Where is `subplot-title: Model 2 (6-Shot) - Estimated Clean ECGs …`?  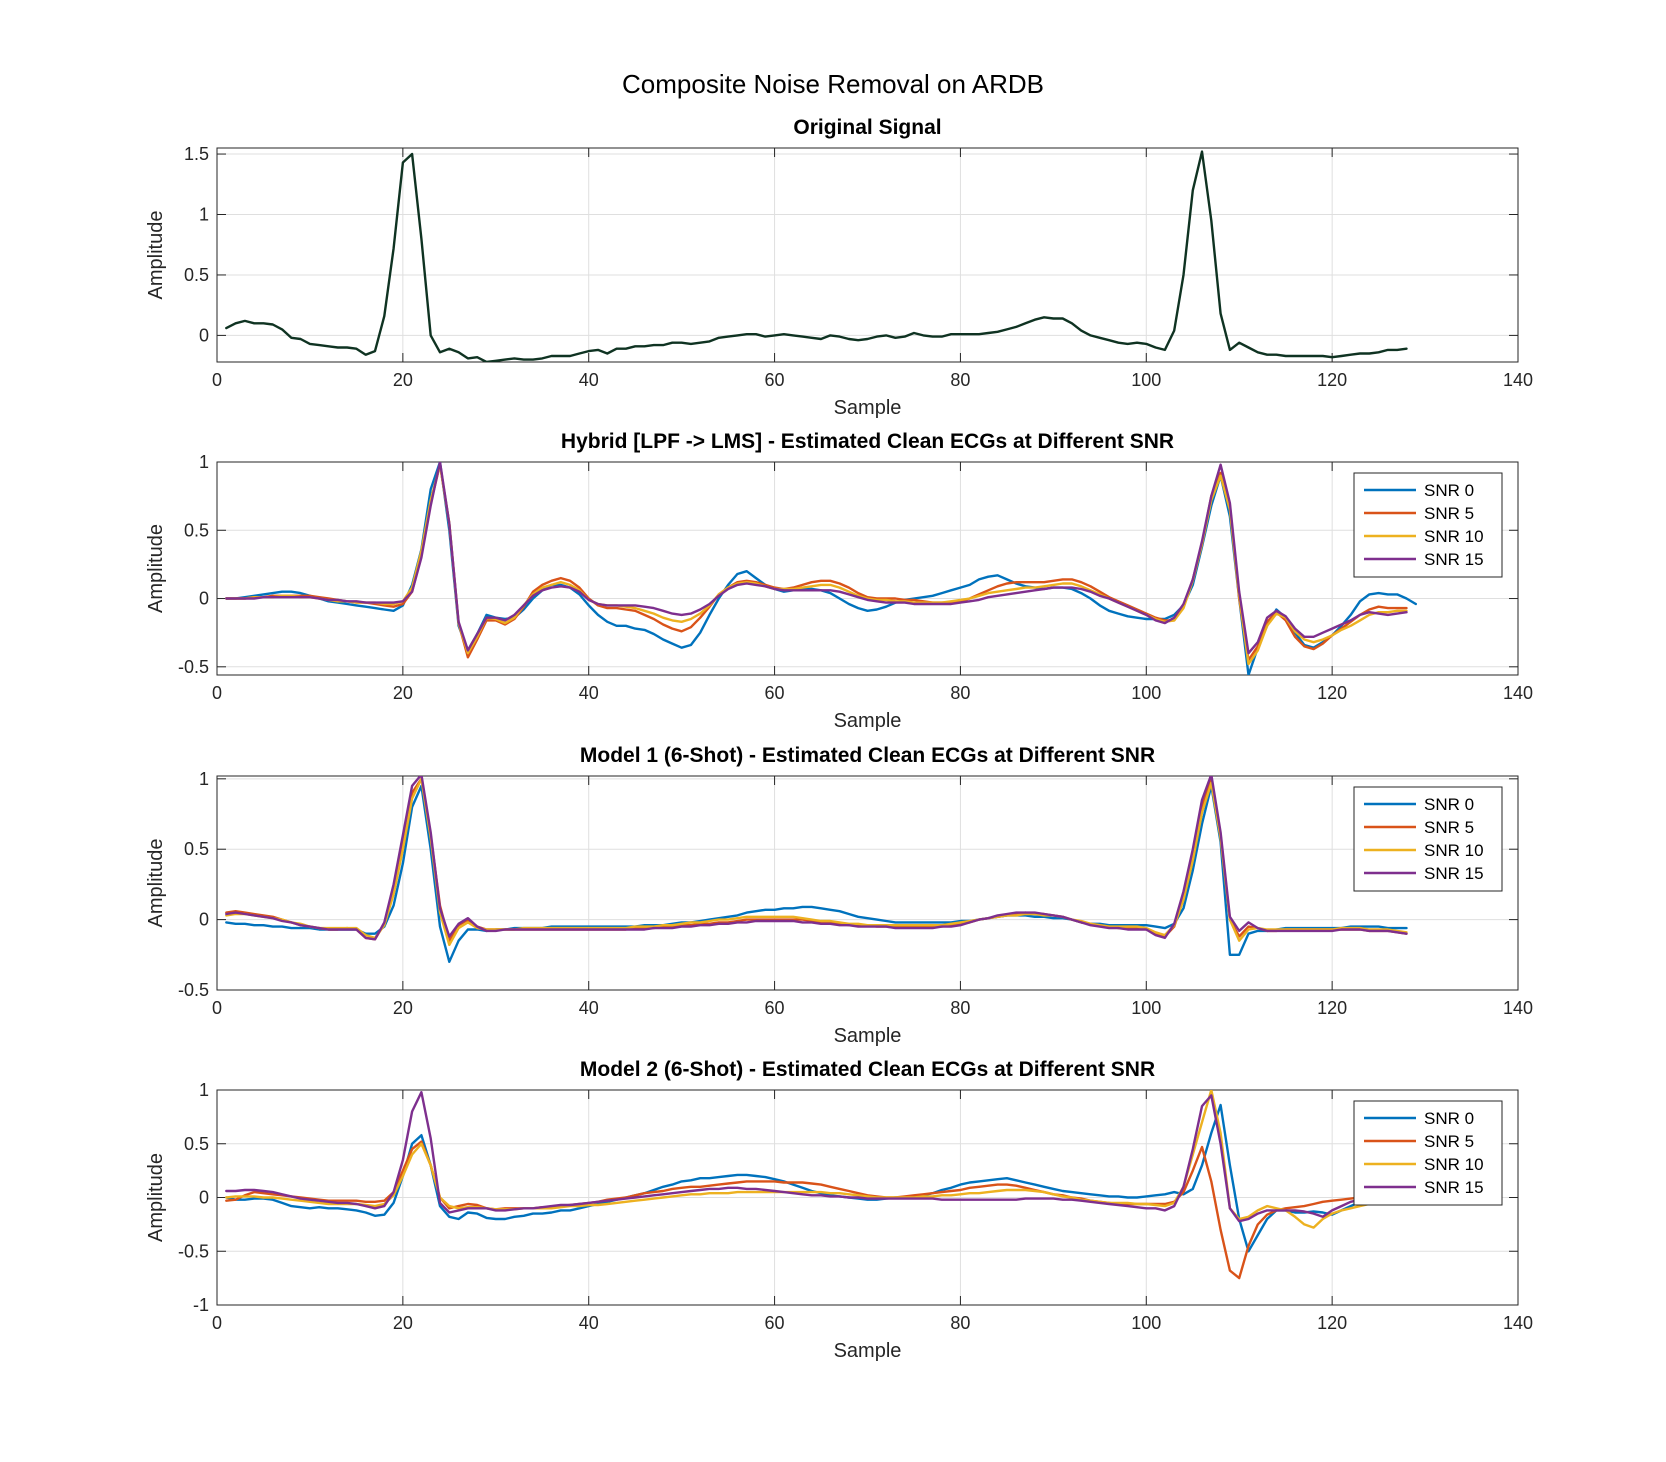 subplot-title: Model 2 (6-Shot) - Estimated Clean ECGs … is located at coordinates (867, 1069).